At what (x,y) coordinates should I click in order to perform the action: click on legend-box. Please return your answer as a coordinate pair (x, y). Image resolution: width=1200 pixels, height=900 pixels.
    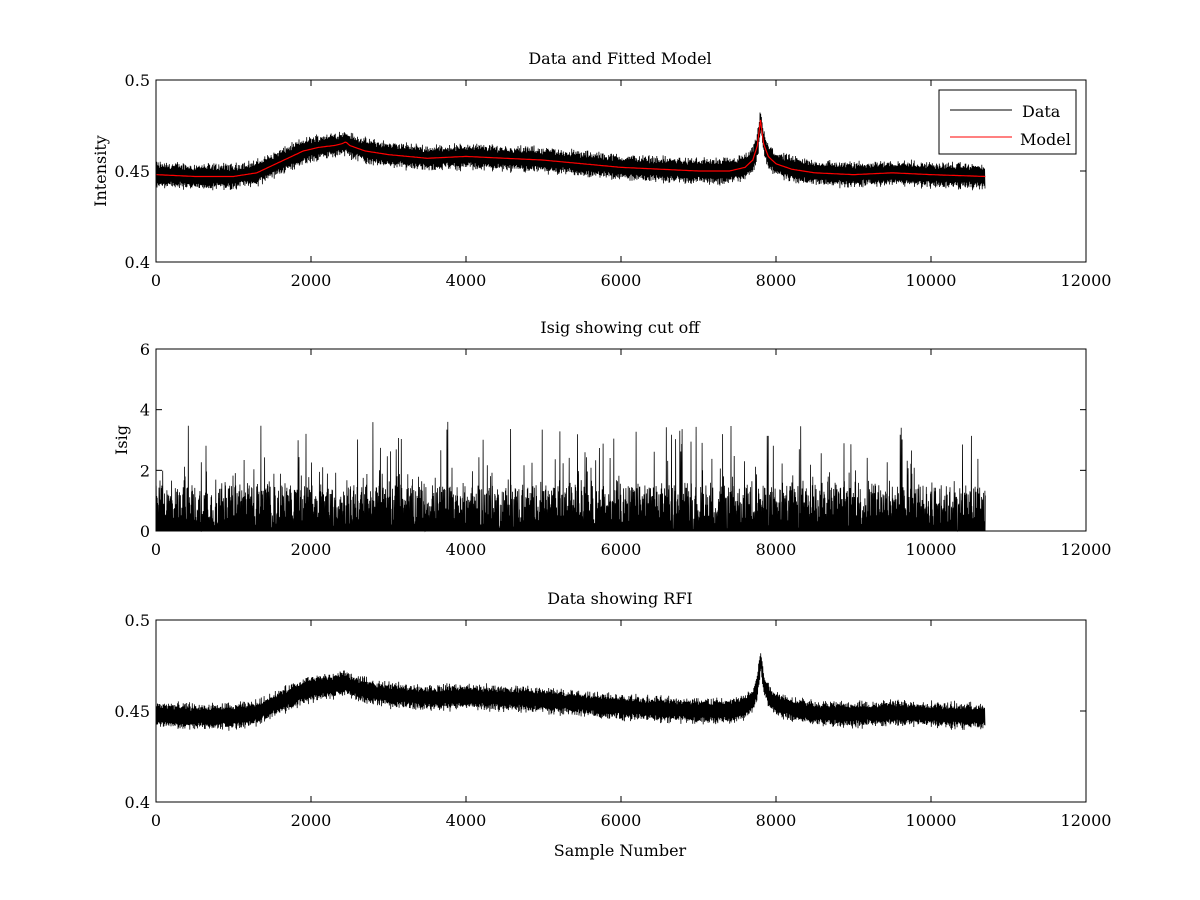
    Looking at the image, I should click on (1007, 122).